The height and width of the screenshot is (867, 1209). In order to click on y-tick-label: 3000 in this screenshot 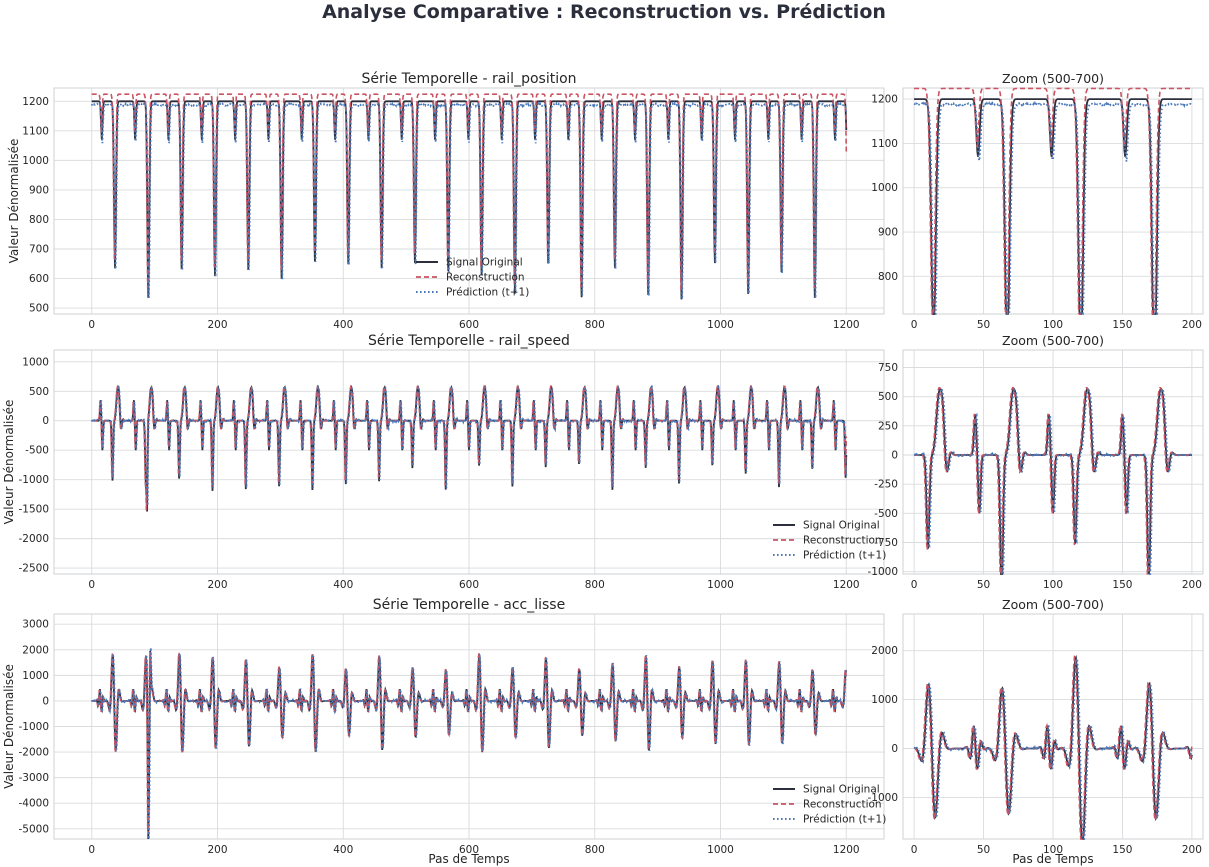, I will do `click(35, 625)`.